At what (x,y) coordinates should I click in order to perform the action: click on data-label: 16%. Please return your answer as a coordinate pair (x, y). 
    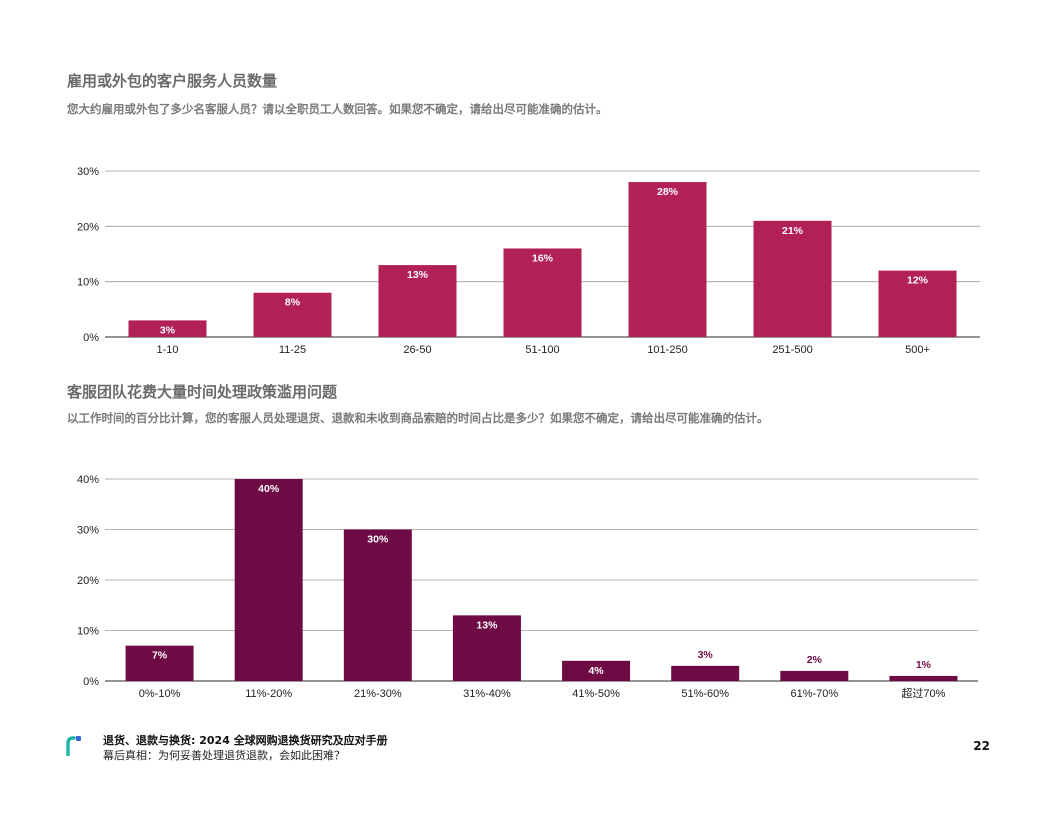
    Looking at the image, I should click on (543, 258).